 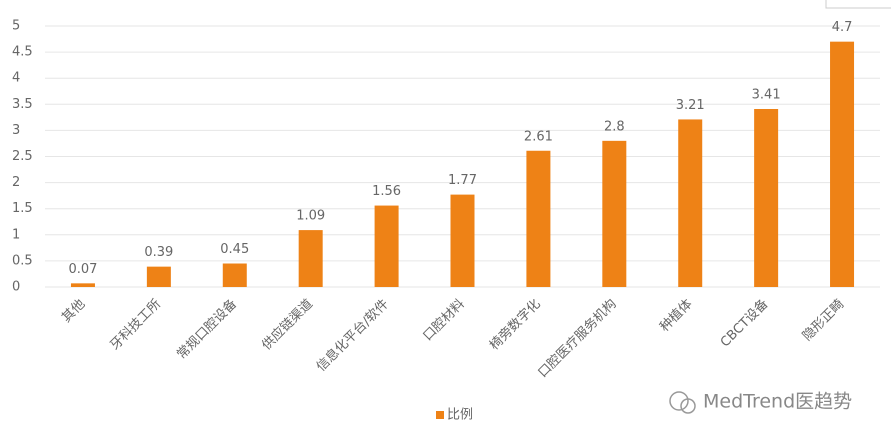 I want to click on y-tick-label: 2, so click(x=16, y=182).